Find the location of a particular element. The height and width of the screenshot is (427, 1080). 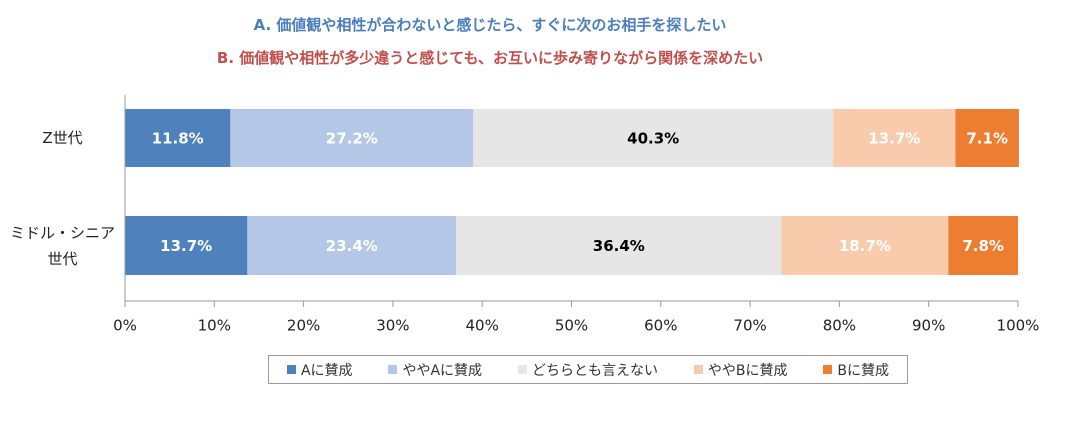

legend-item: ややBに賛成 is located at coordinates (740, 370).